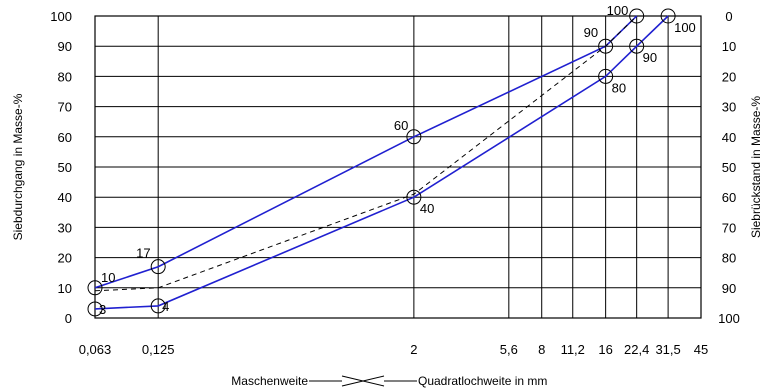  What do you see at coordinates (61, 16) in the screenshot?
I see `y-tick-label-left: 100` at bounding box center [61, 16].